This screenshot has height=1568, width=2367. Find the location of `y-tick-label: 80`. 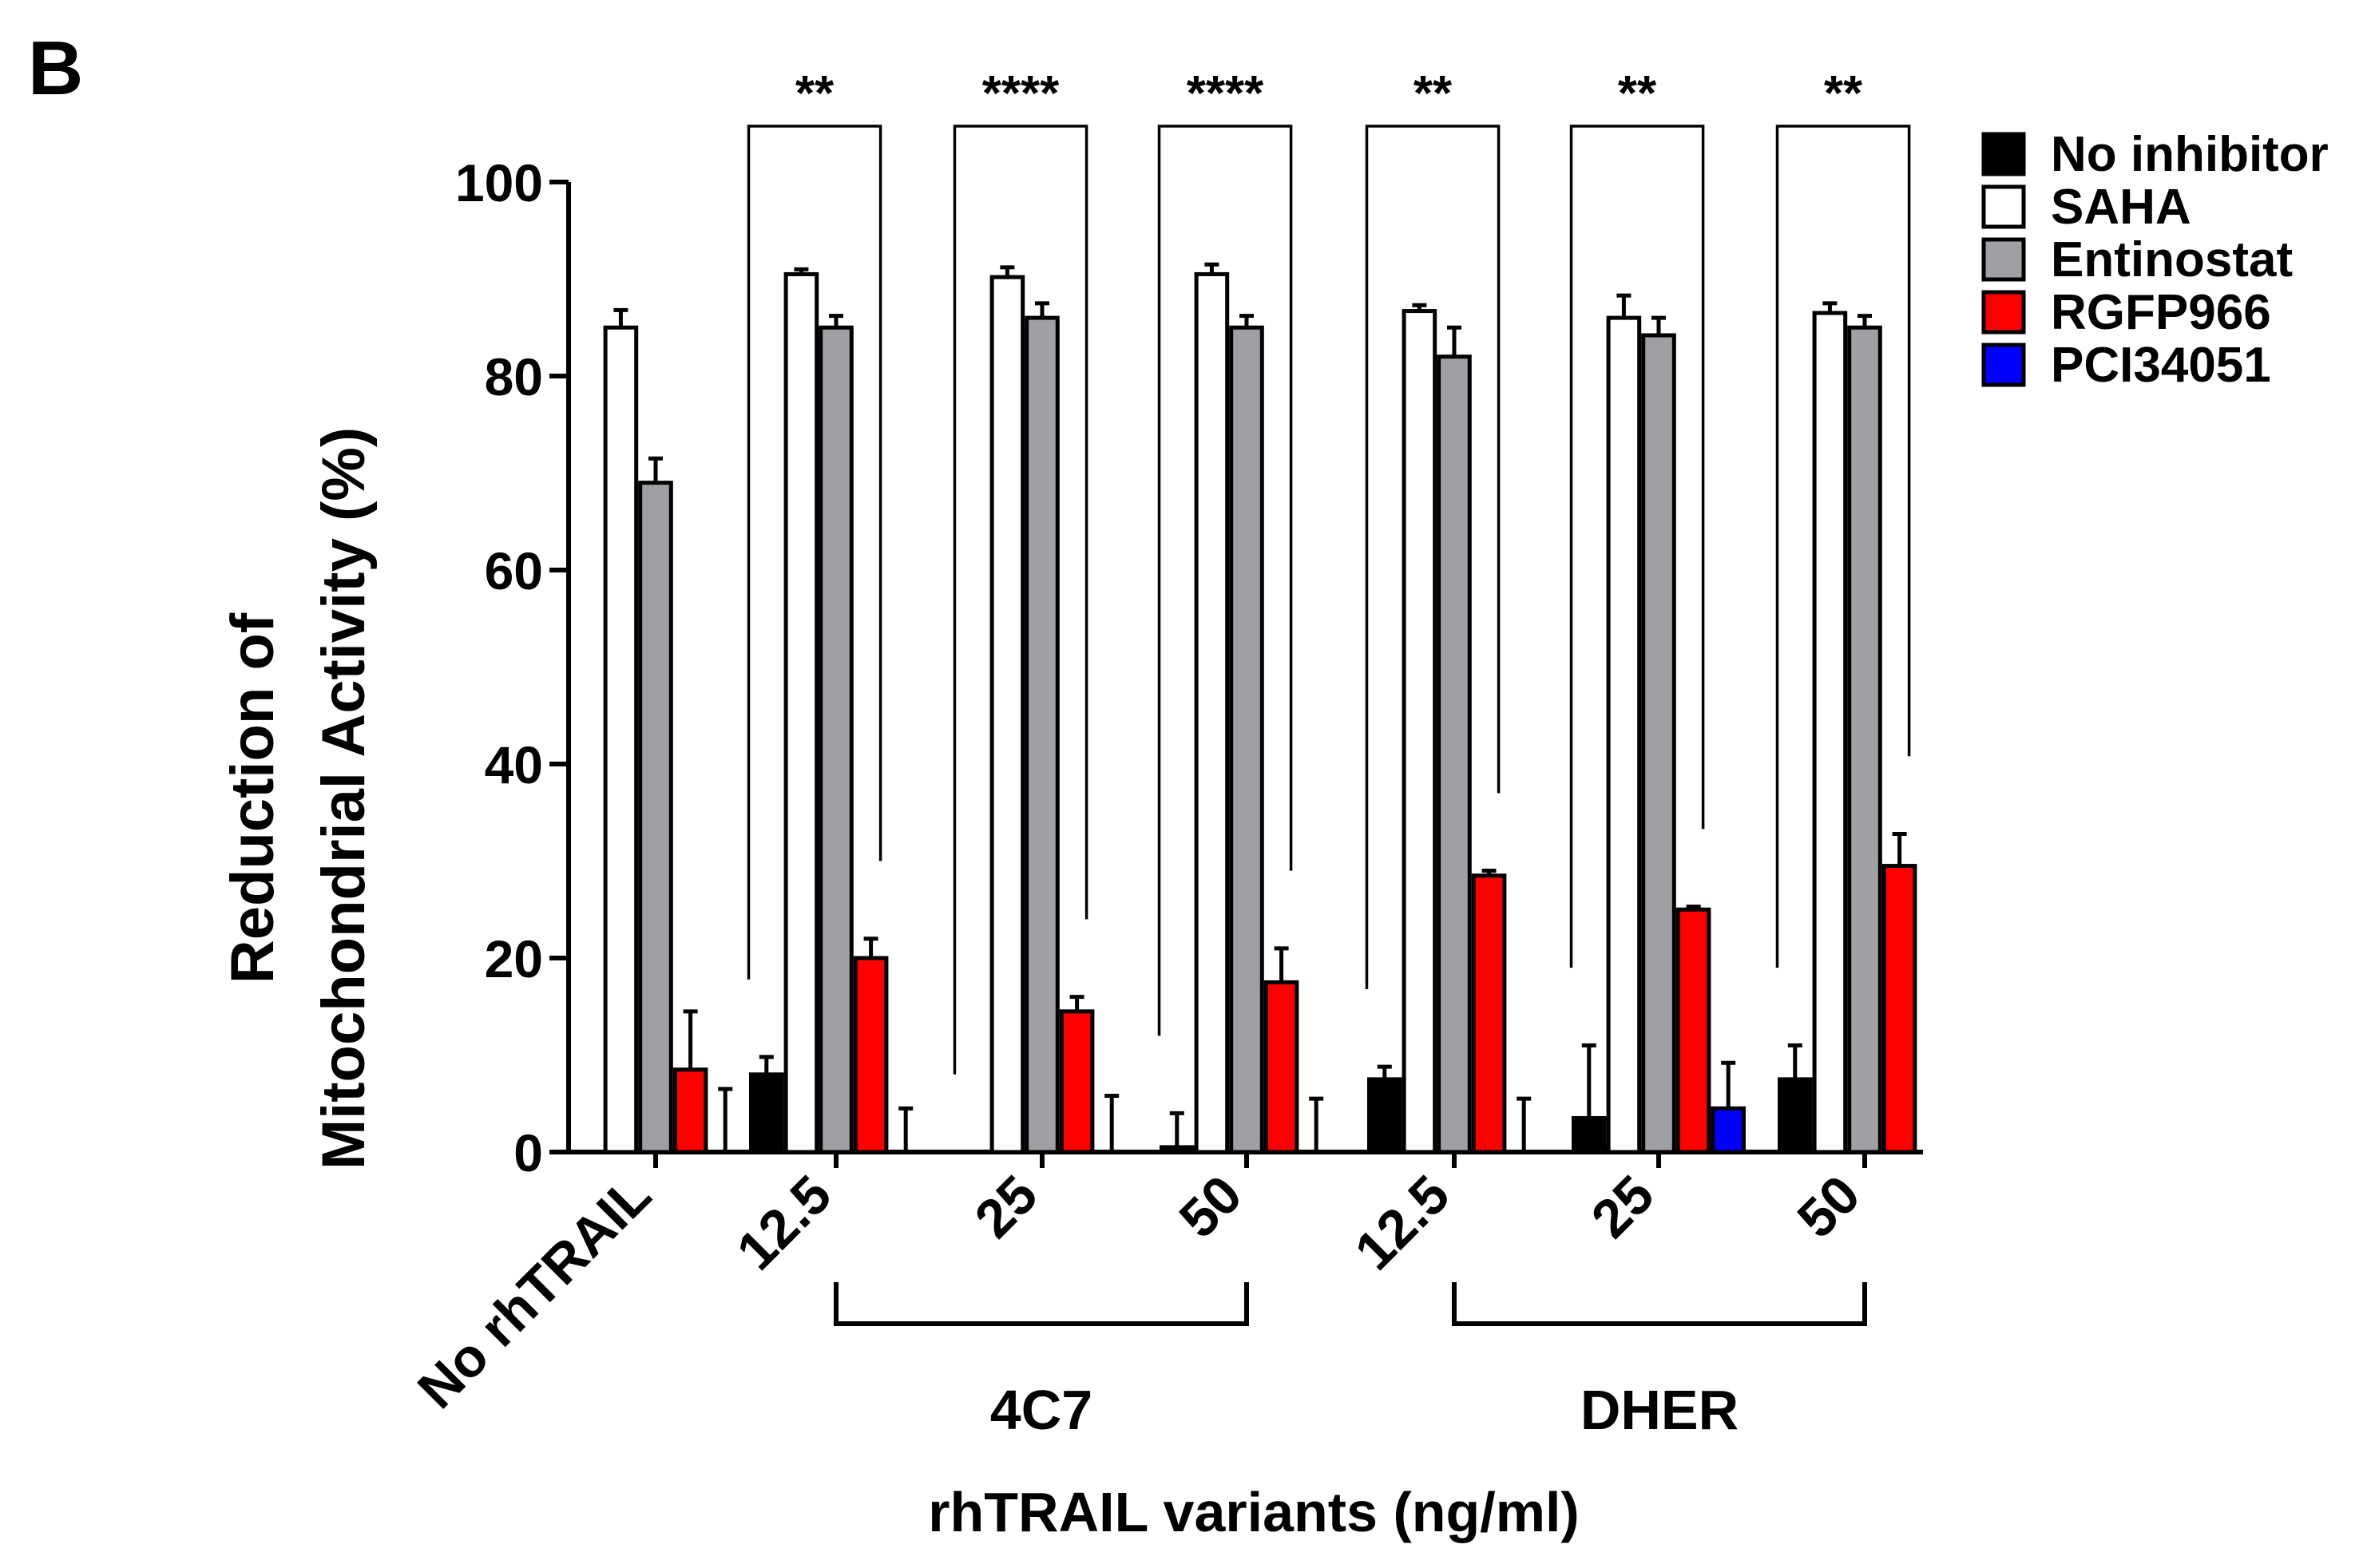

y-tick-label: 80 is located at coordinates (514, 376).